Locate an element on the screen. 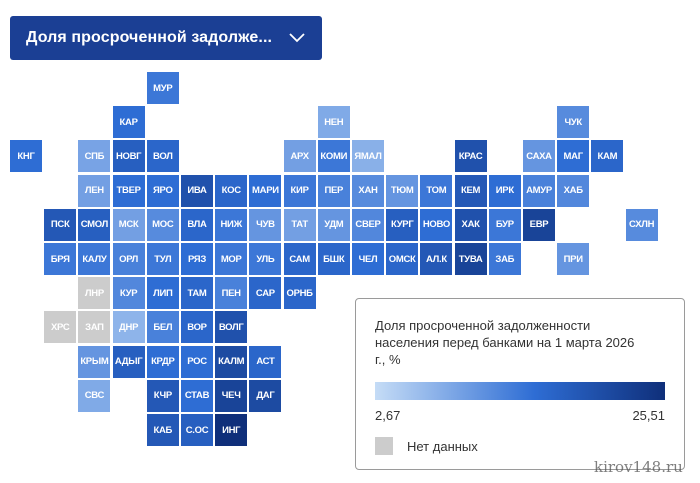 The height and width of the screenshot is (483, 700). region-tile: ИВА is located at coordinates (197, 190).